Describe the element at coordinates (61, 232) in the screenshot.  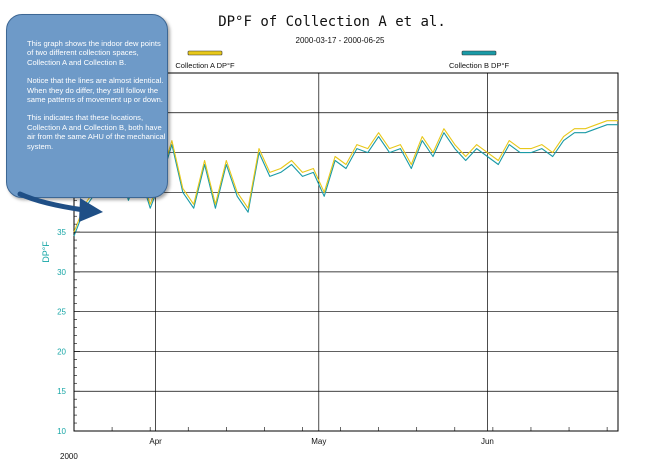
I see `y-tick-label: 35` at that location.